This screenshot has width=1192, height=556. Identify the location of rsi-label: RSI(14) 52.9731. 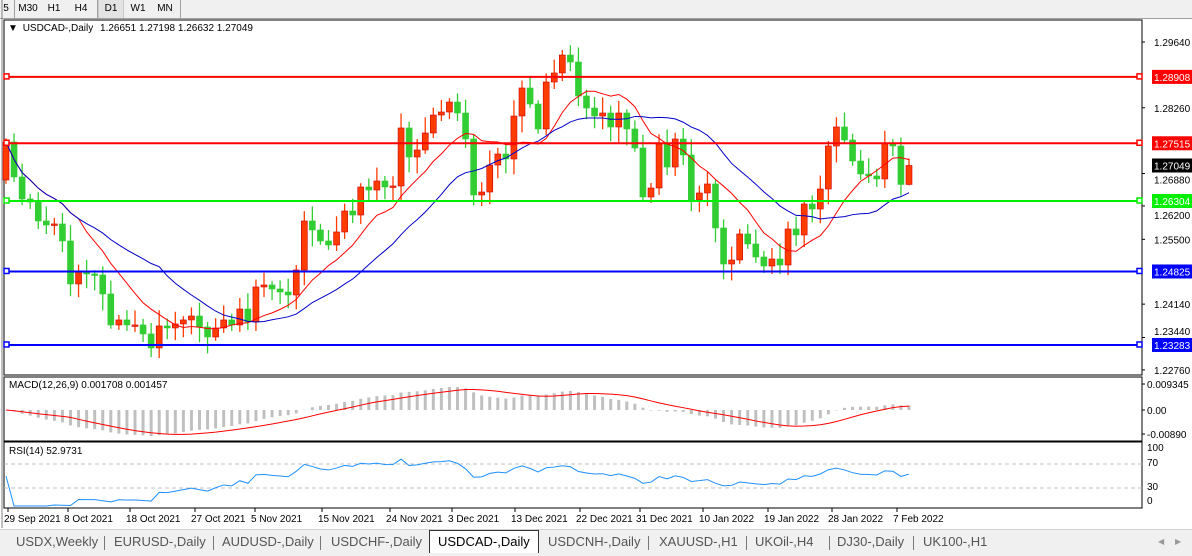
(46, 451).